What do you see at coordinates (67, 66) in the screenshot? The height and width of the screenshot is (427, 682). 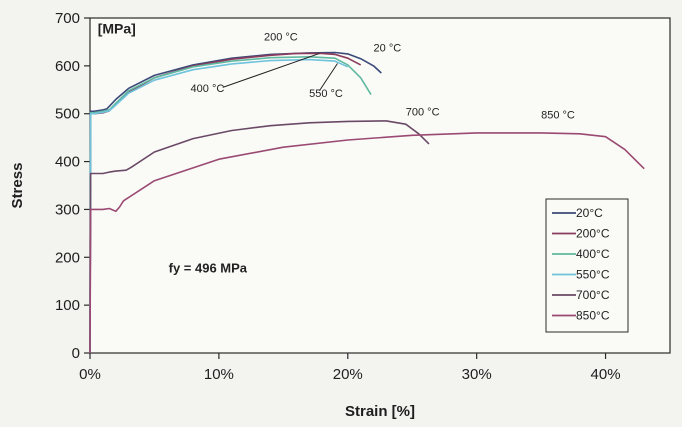 I see `y-tick-label: 600` at bounding box center [67, 66].